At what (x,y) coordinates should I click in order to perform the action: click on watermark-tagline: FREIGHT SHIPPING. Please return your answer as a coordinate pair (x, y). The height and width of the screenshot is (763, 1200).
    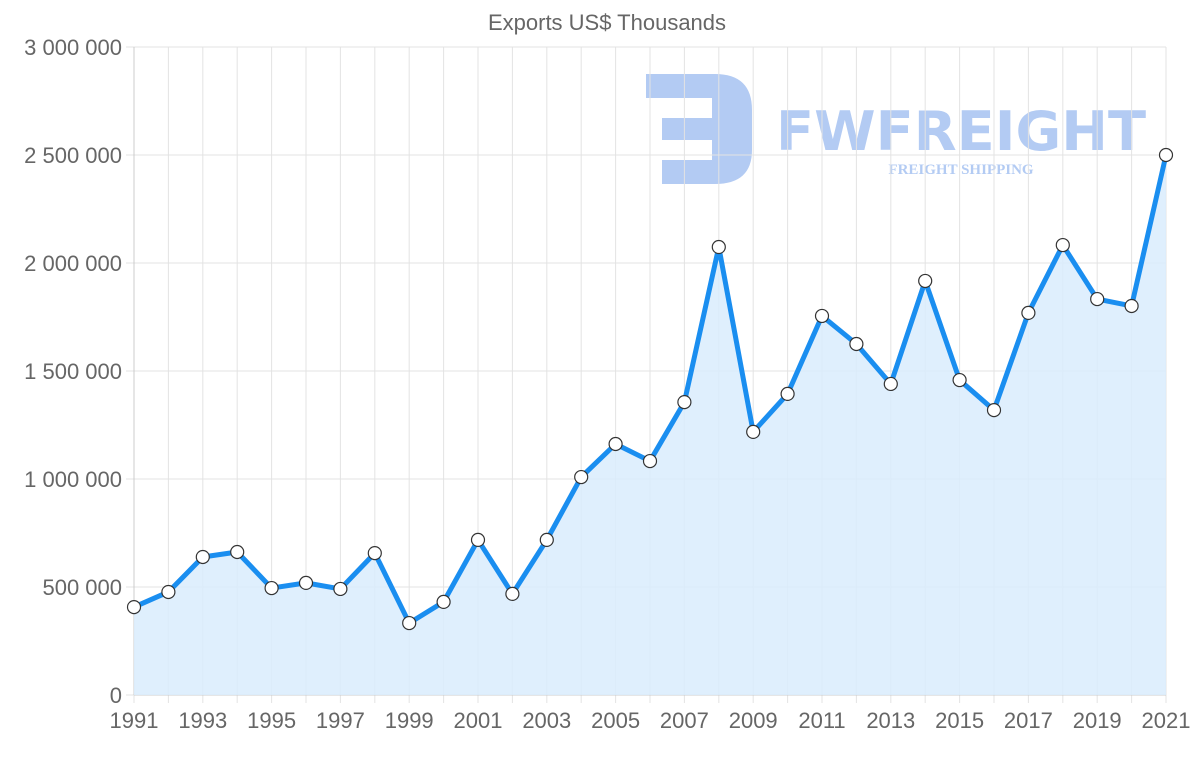
    Looking at the image, I should click on (960, 170).